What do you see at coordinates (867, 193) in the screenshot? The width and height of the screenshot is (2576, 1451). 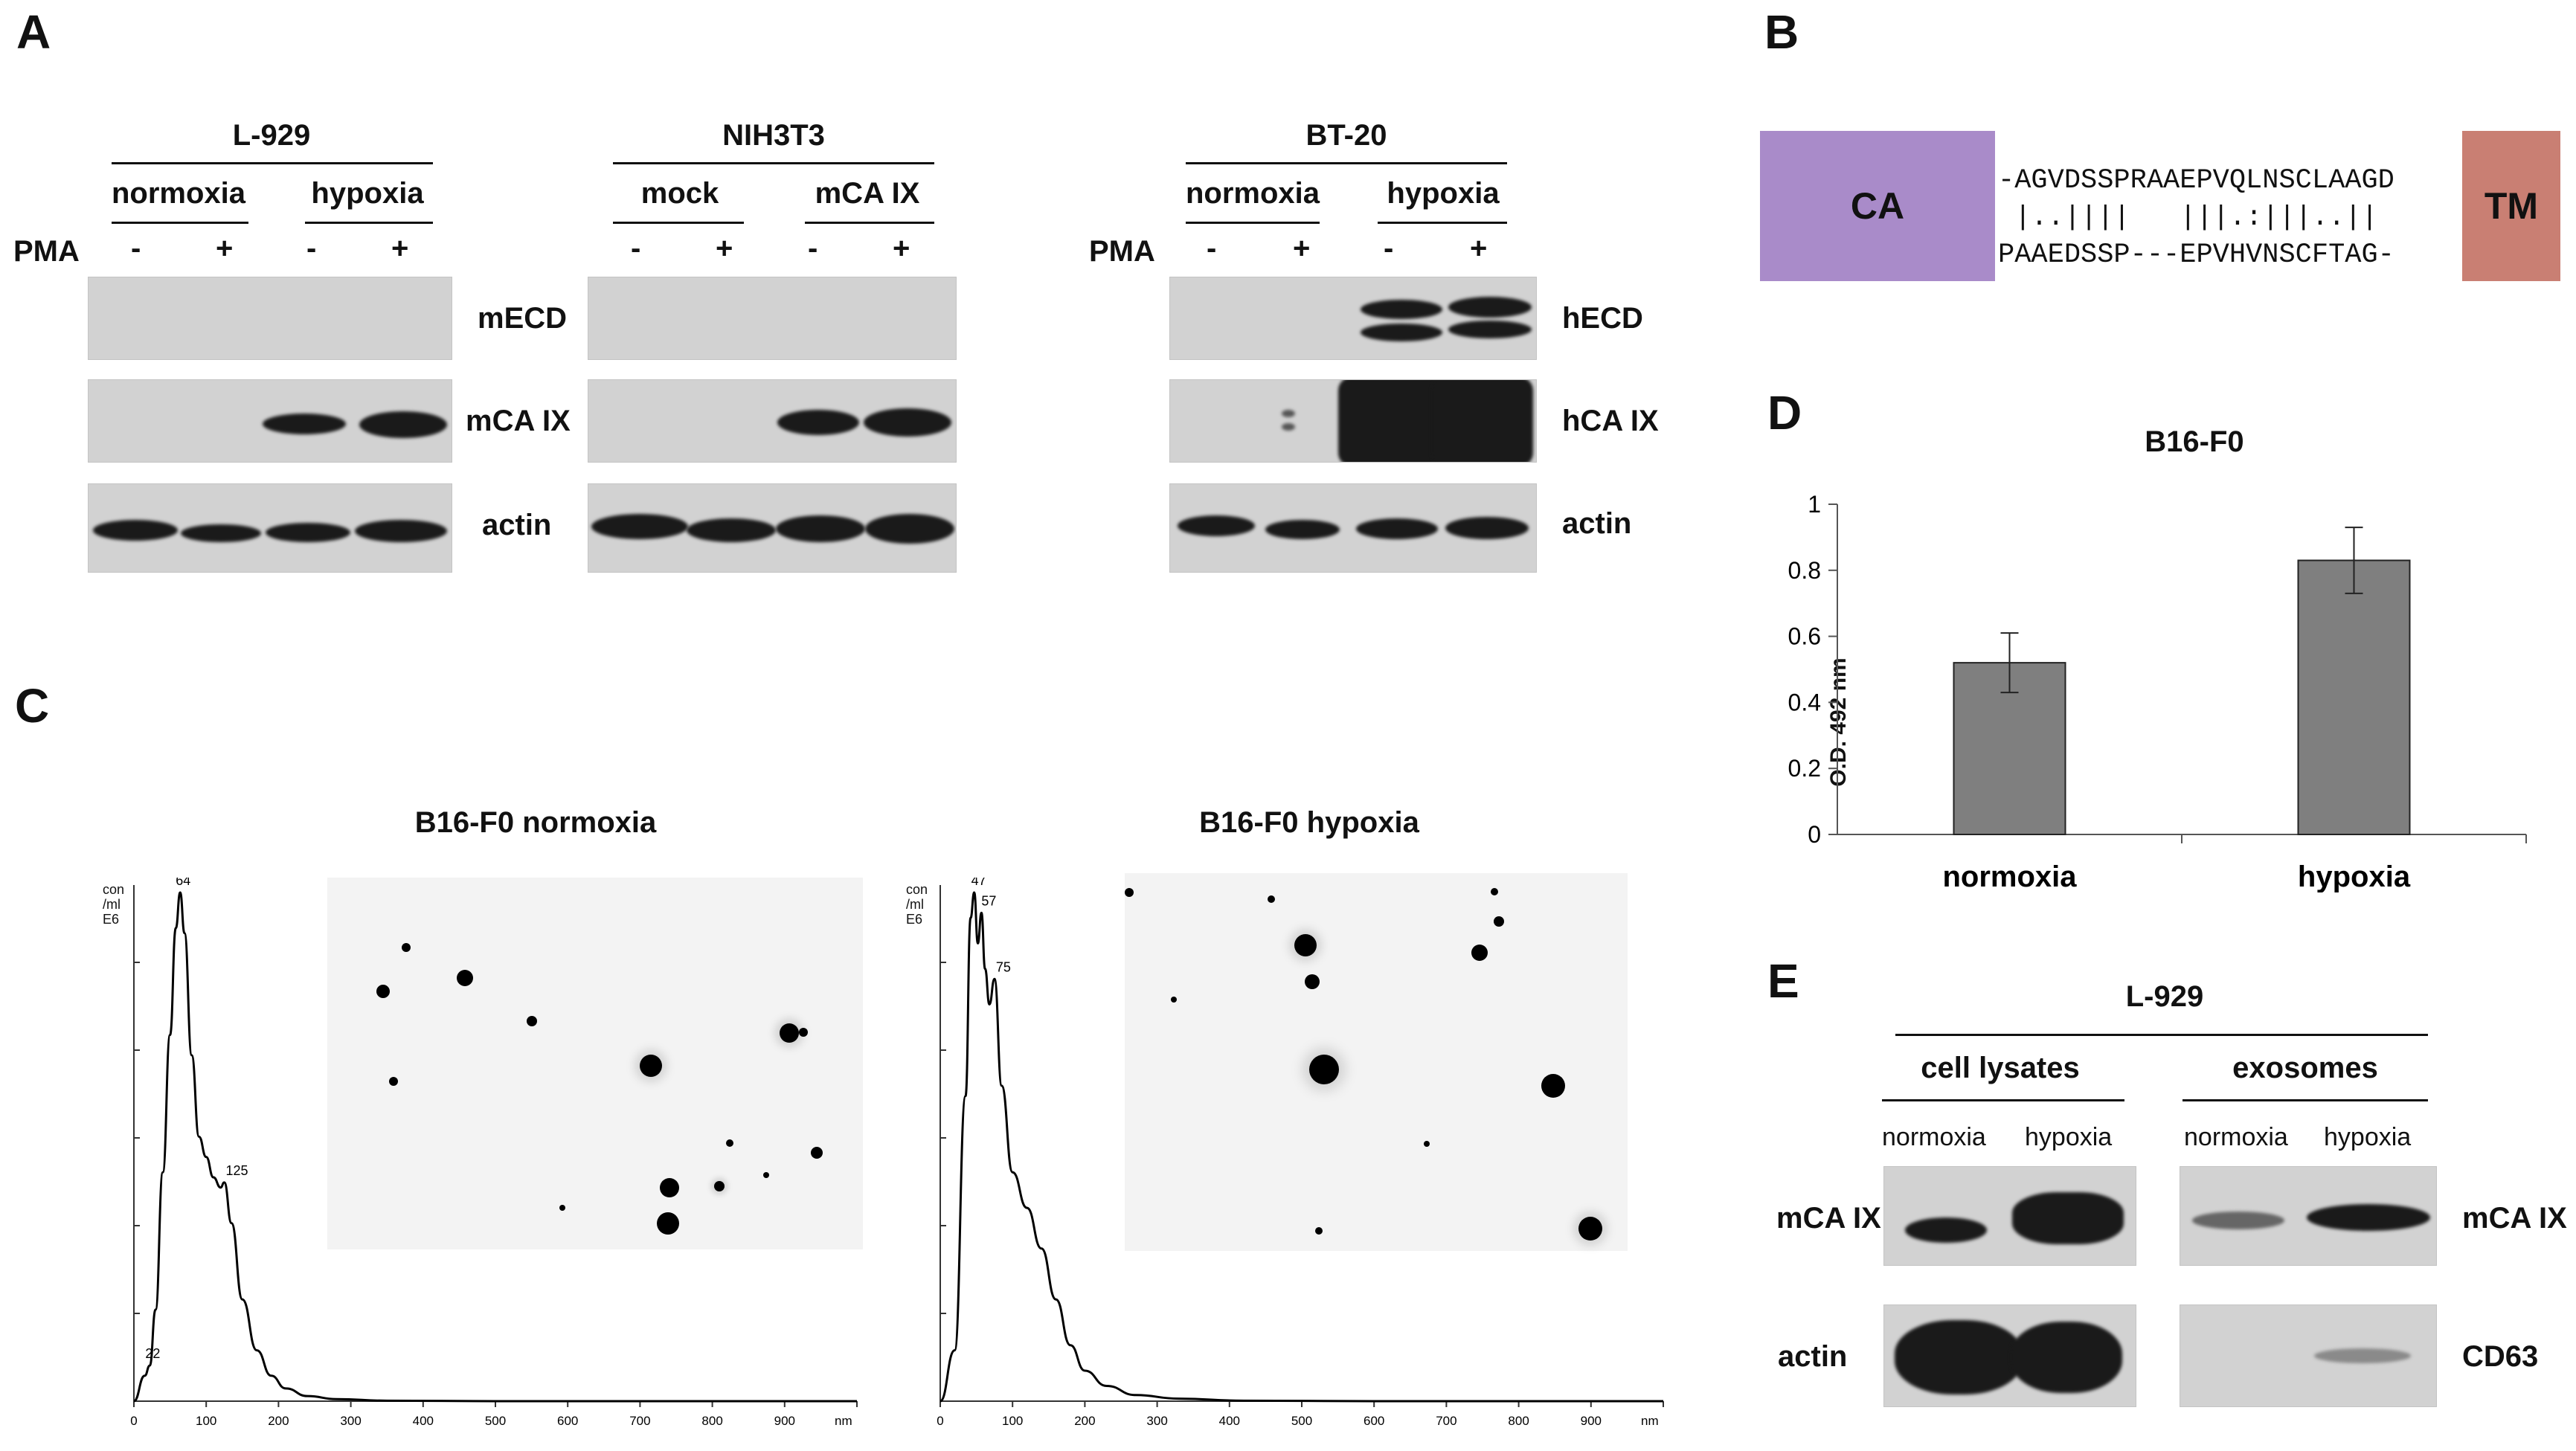 I see `nih3t3-cond-mcaix: mCA IX` at bounding box center [867, 193].